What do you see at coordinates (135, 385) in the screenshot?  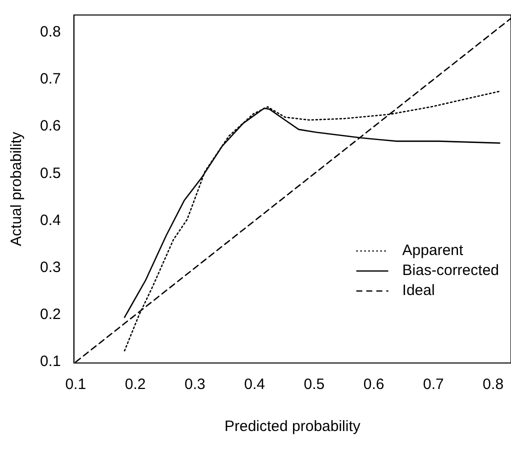 I see `x-tick-label: 0.2` at bounding box center [135, 385].